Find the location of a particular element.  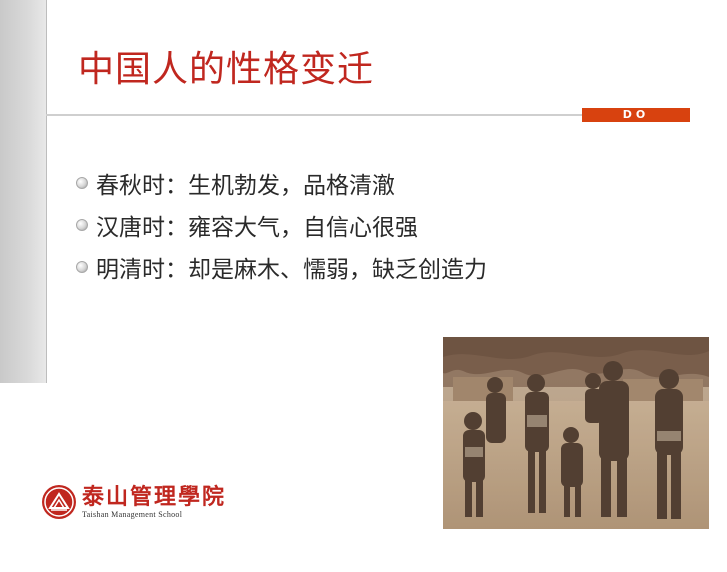

bullet-text: 汉唐时：雍容大气，自信心很强 is located at coordinates (257, 228).